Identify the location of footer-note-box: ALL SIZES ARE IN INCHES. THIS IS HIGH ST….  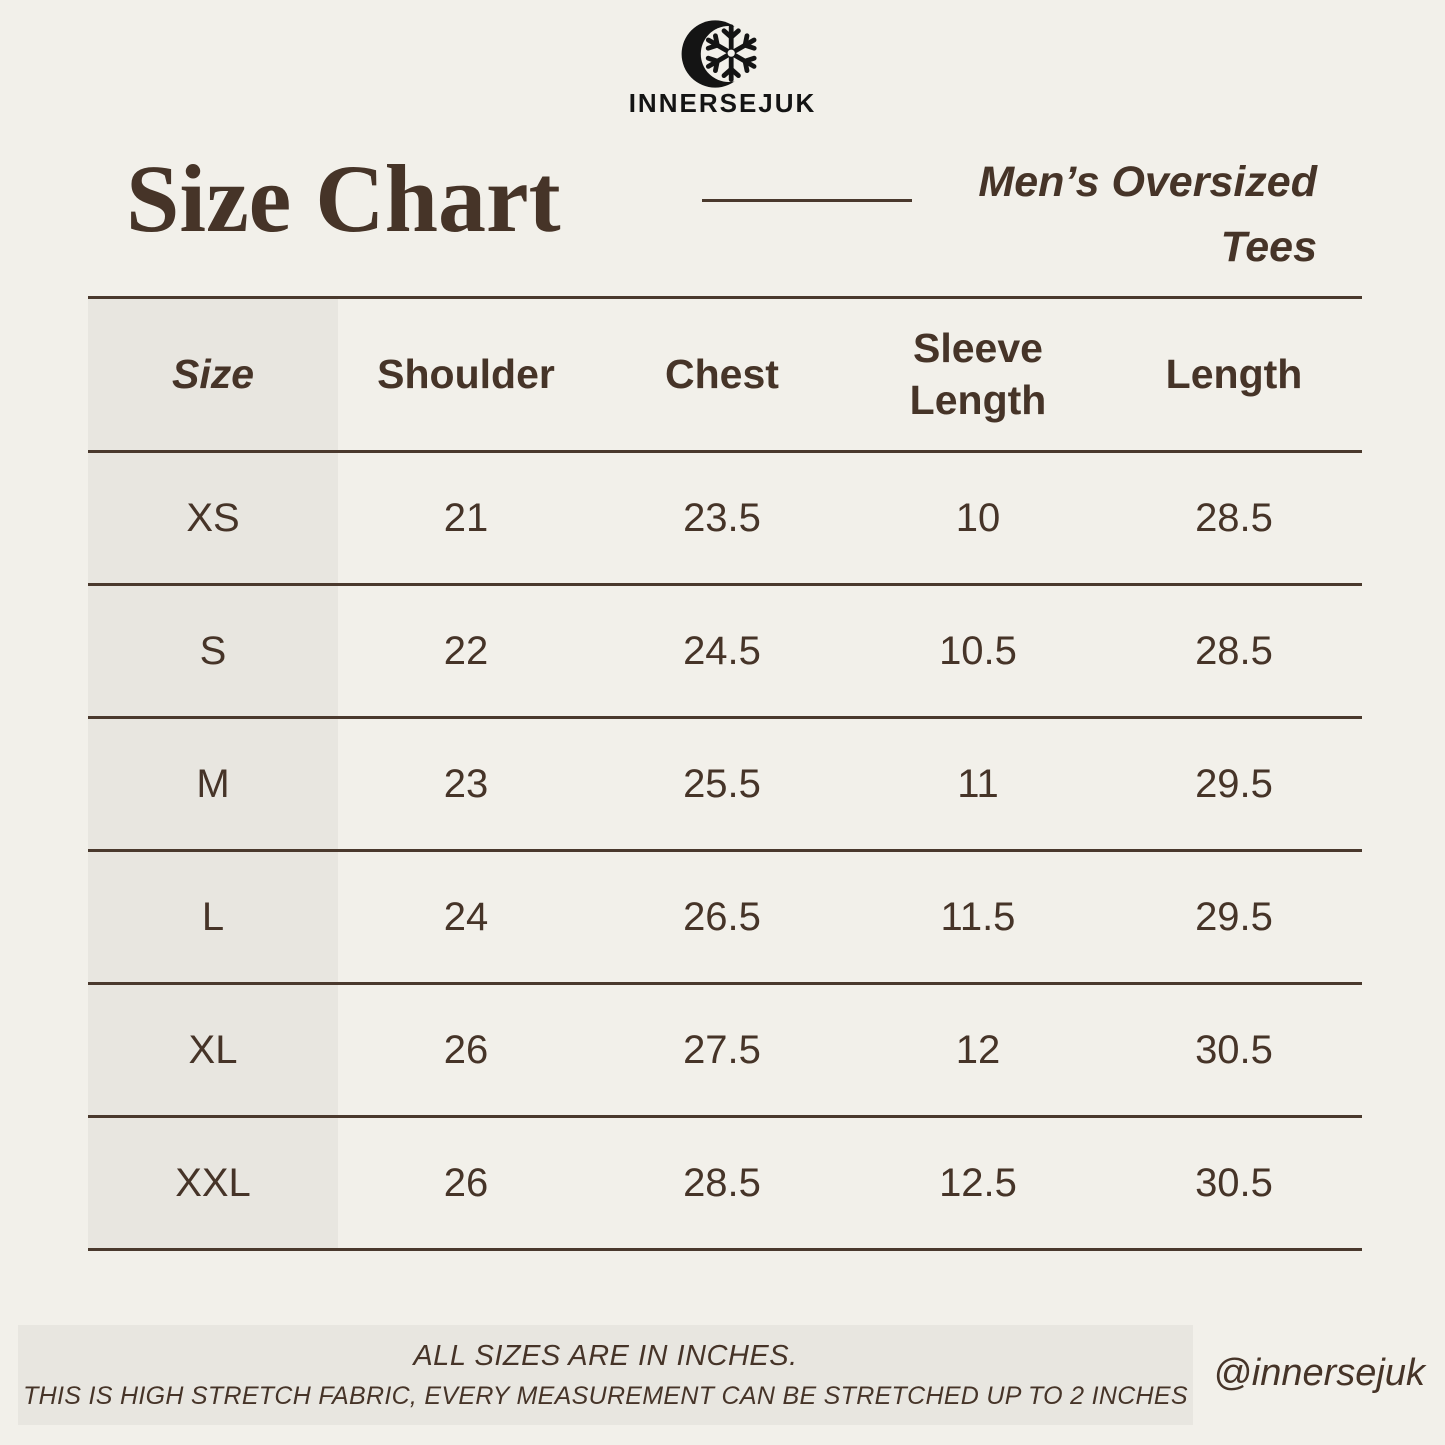
(605, 1375).